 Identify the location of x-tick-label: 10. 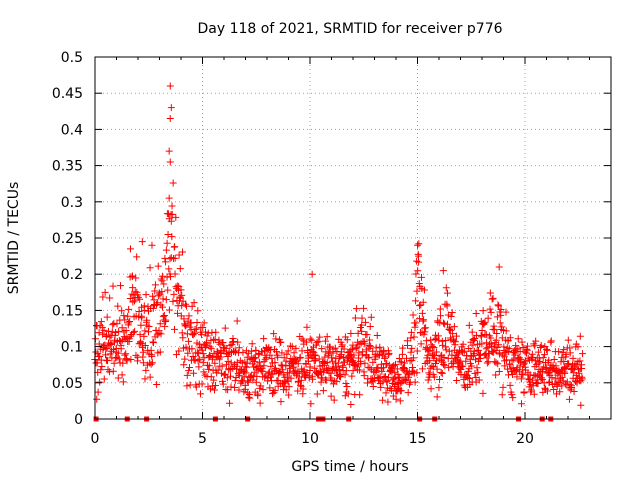
(310, 439).